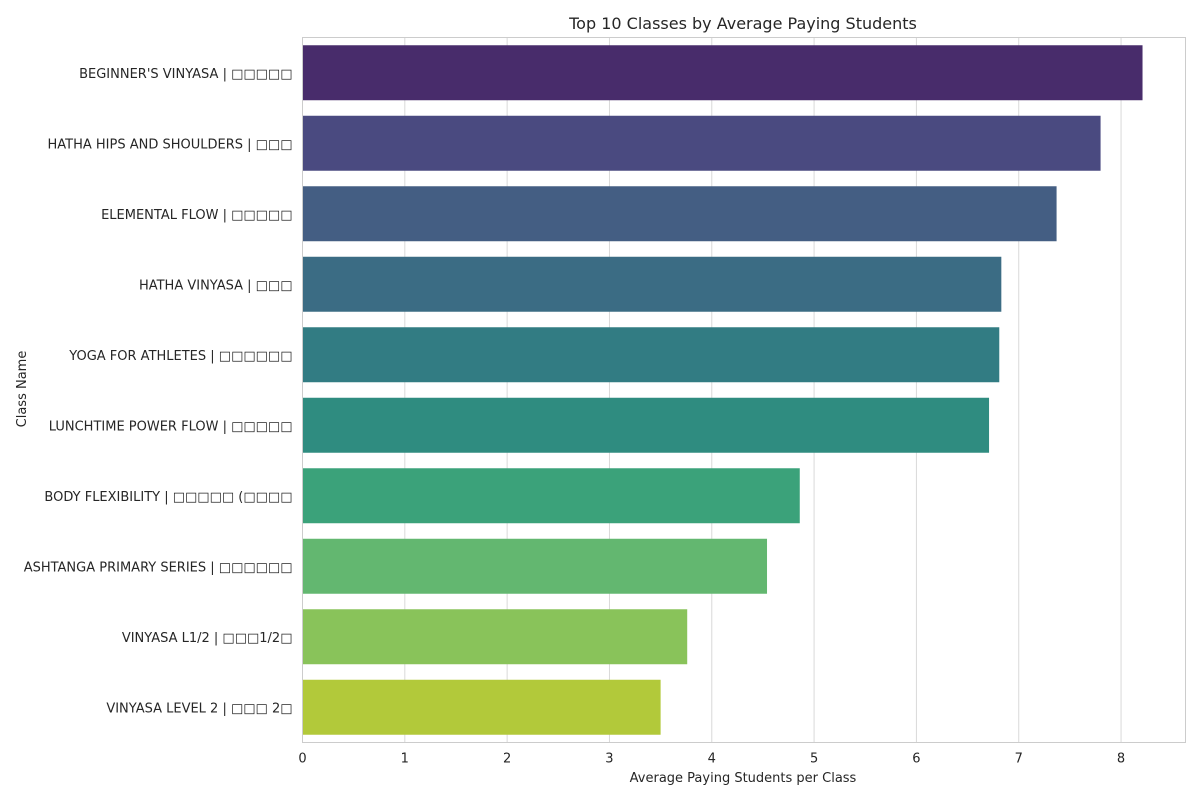  Describe the element at coordinates (168, 497) in the screenshot. I see `y-tick-label: BODY FLEXIBILITY | □□□□□ (□□□□` at that location.